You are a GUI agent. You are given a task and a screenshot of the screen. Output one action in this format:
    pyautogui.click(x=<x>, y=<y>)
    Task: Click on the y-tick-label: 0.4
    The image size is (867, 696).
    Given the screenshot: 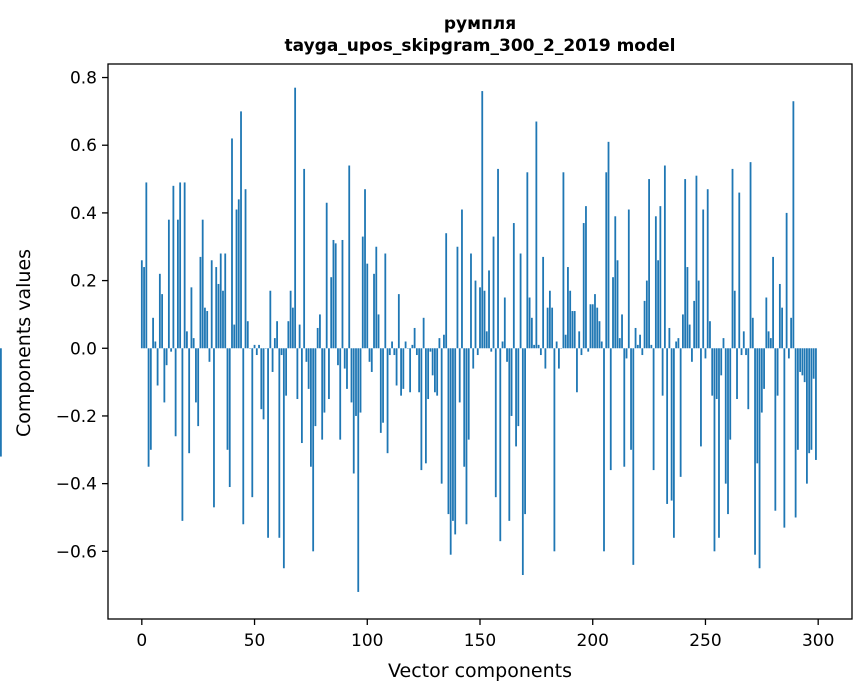 What is the action you would take?
    pyautogui.click(x=83, y=214)
    